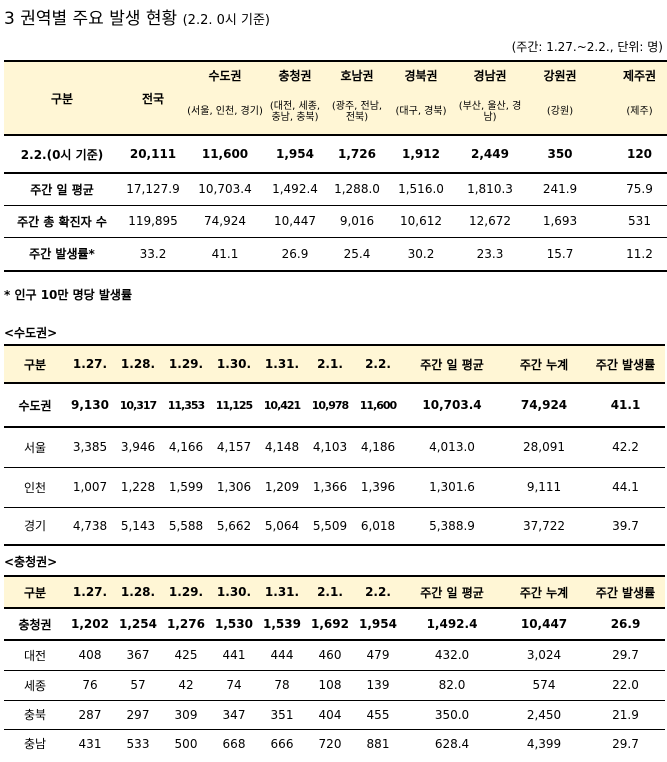 This screenshot has width=667, height=762. I want to click on cell-value: 74, so click(234, 685).